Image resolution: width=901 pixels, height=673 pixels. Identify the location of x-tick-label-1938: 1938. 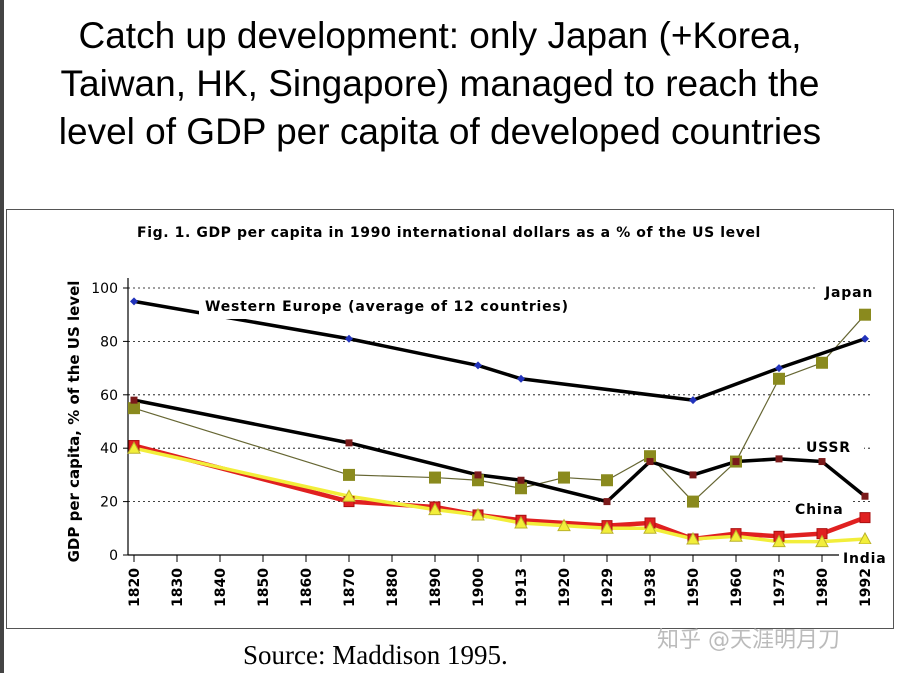
(651, 587).